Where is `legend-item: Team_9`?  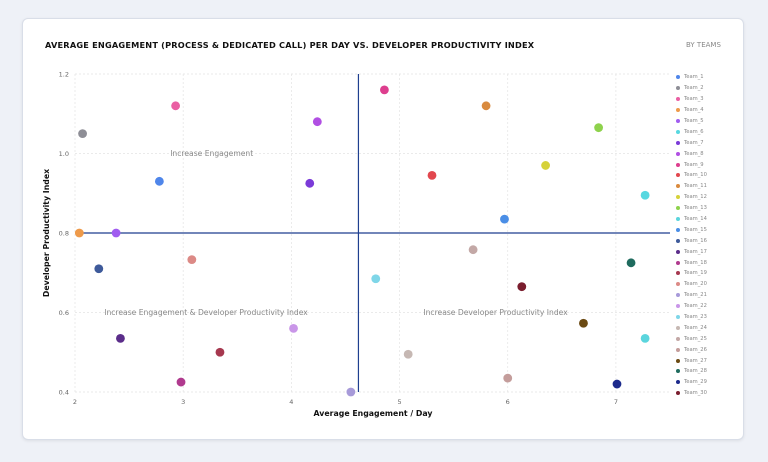
legend-item: Team_9 is located at coordinates (691, 164).